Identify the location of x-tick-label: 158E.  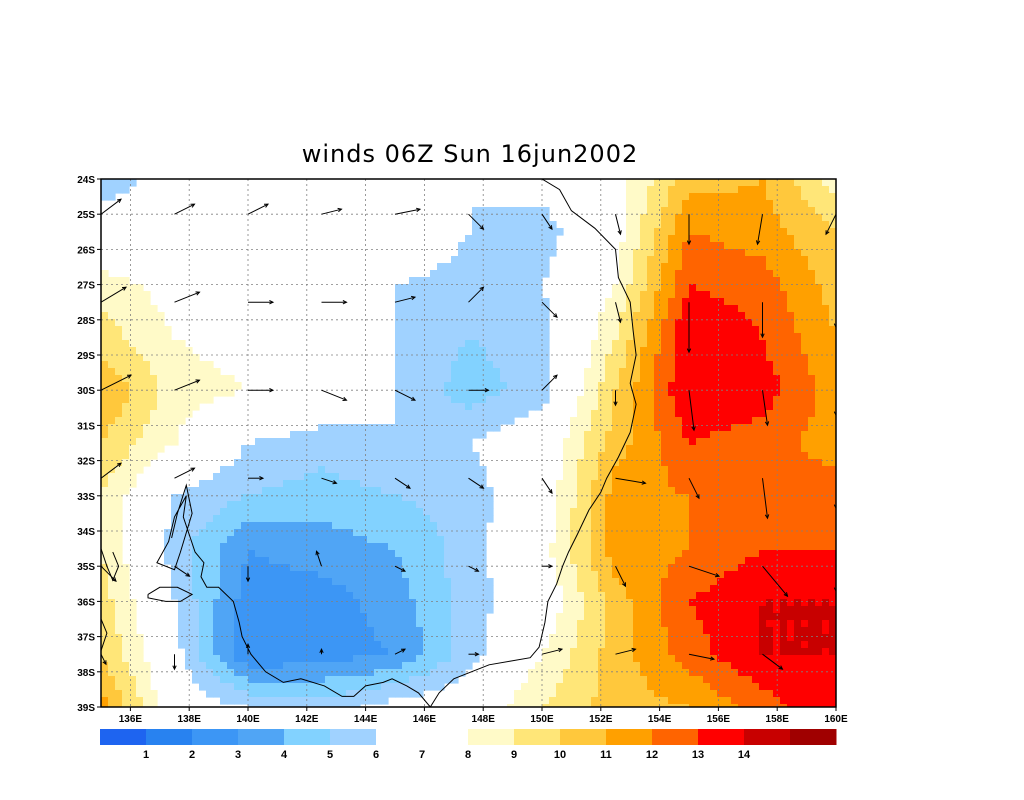
(778, 719).